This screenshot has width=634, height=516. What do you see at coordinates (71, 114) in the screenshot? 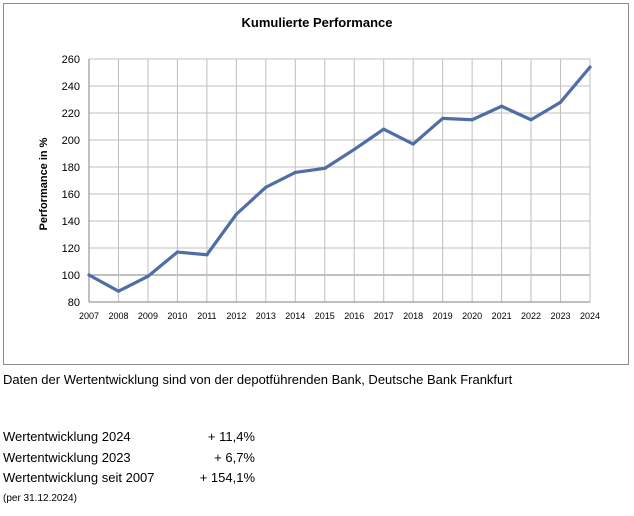
I see `y-tick-label: 220` at bounding box center [71, 114].